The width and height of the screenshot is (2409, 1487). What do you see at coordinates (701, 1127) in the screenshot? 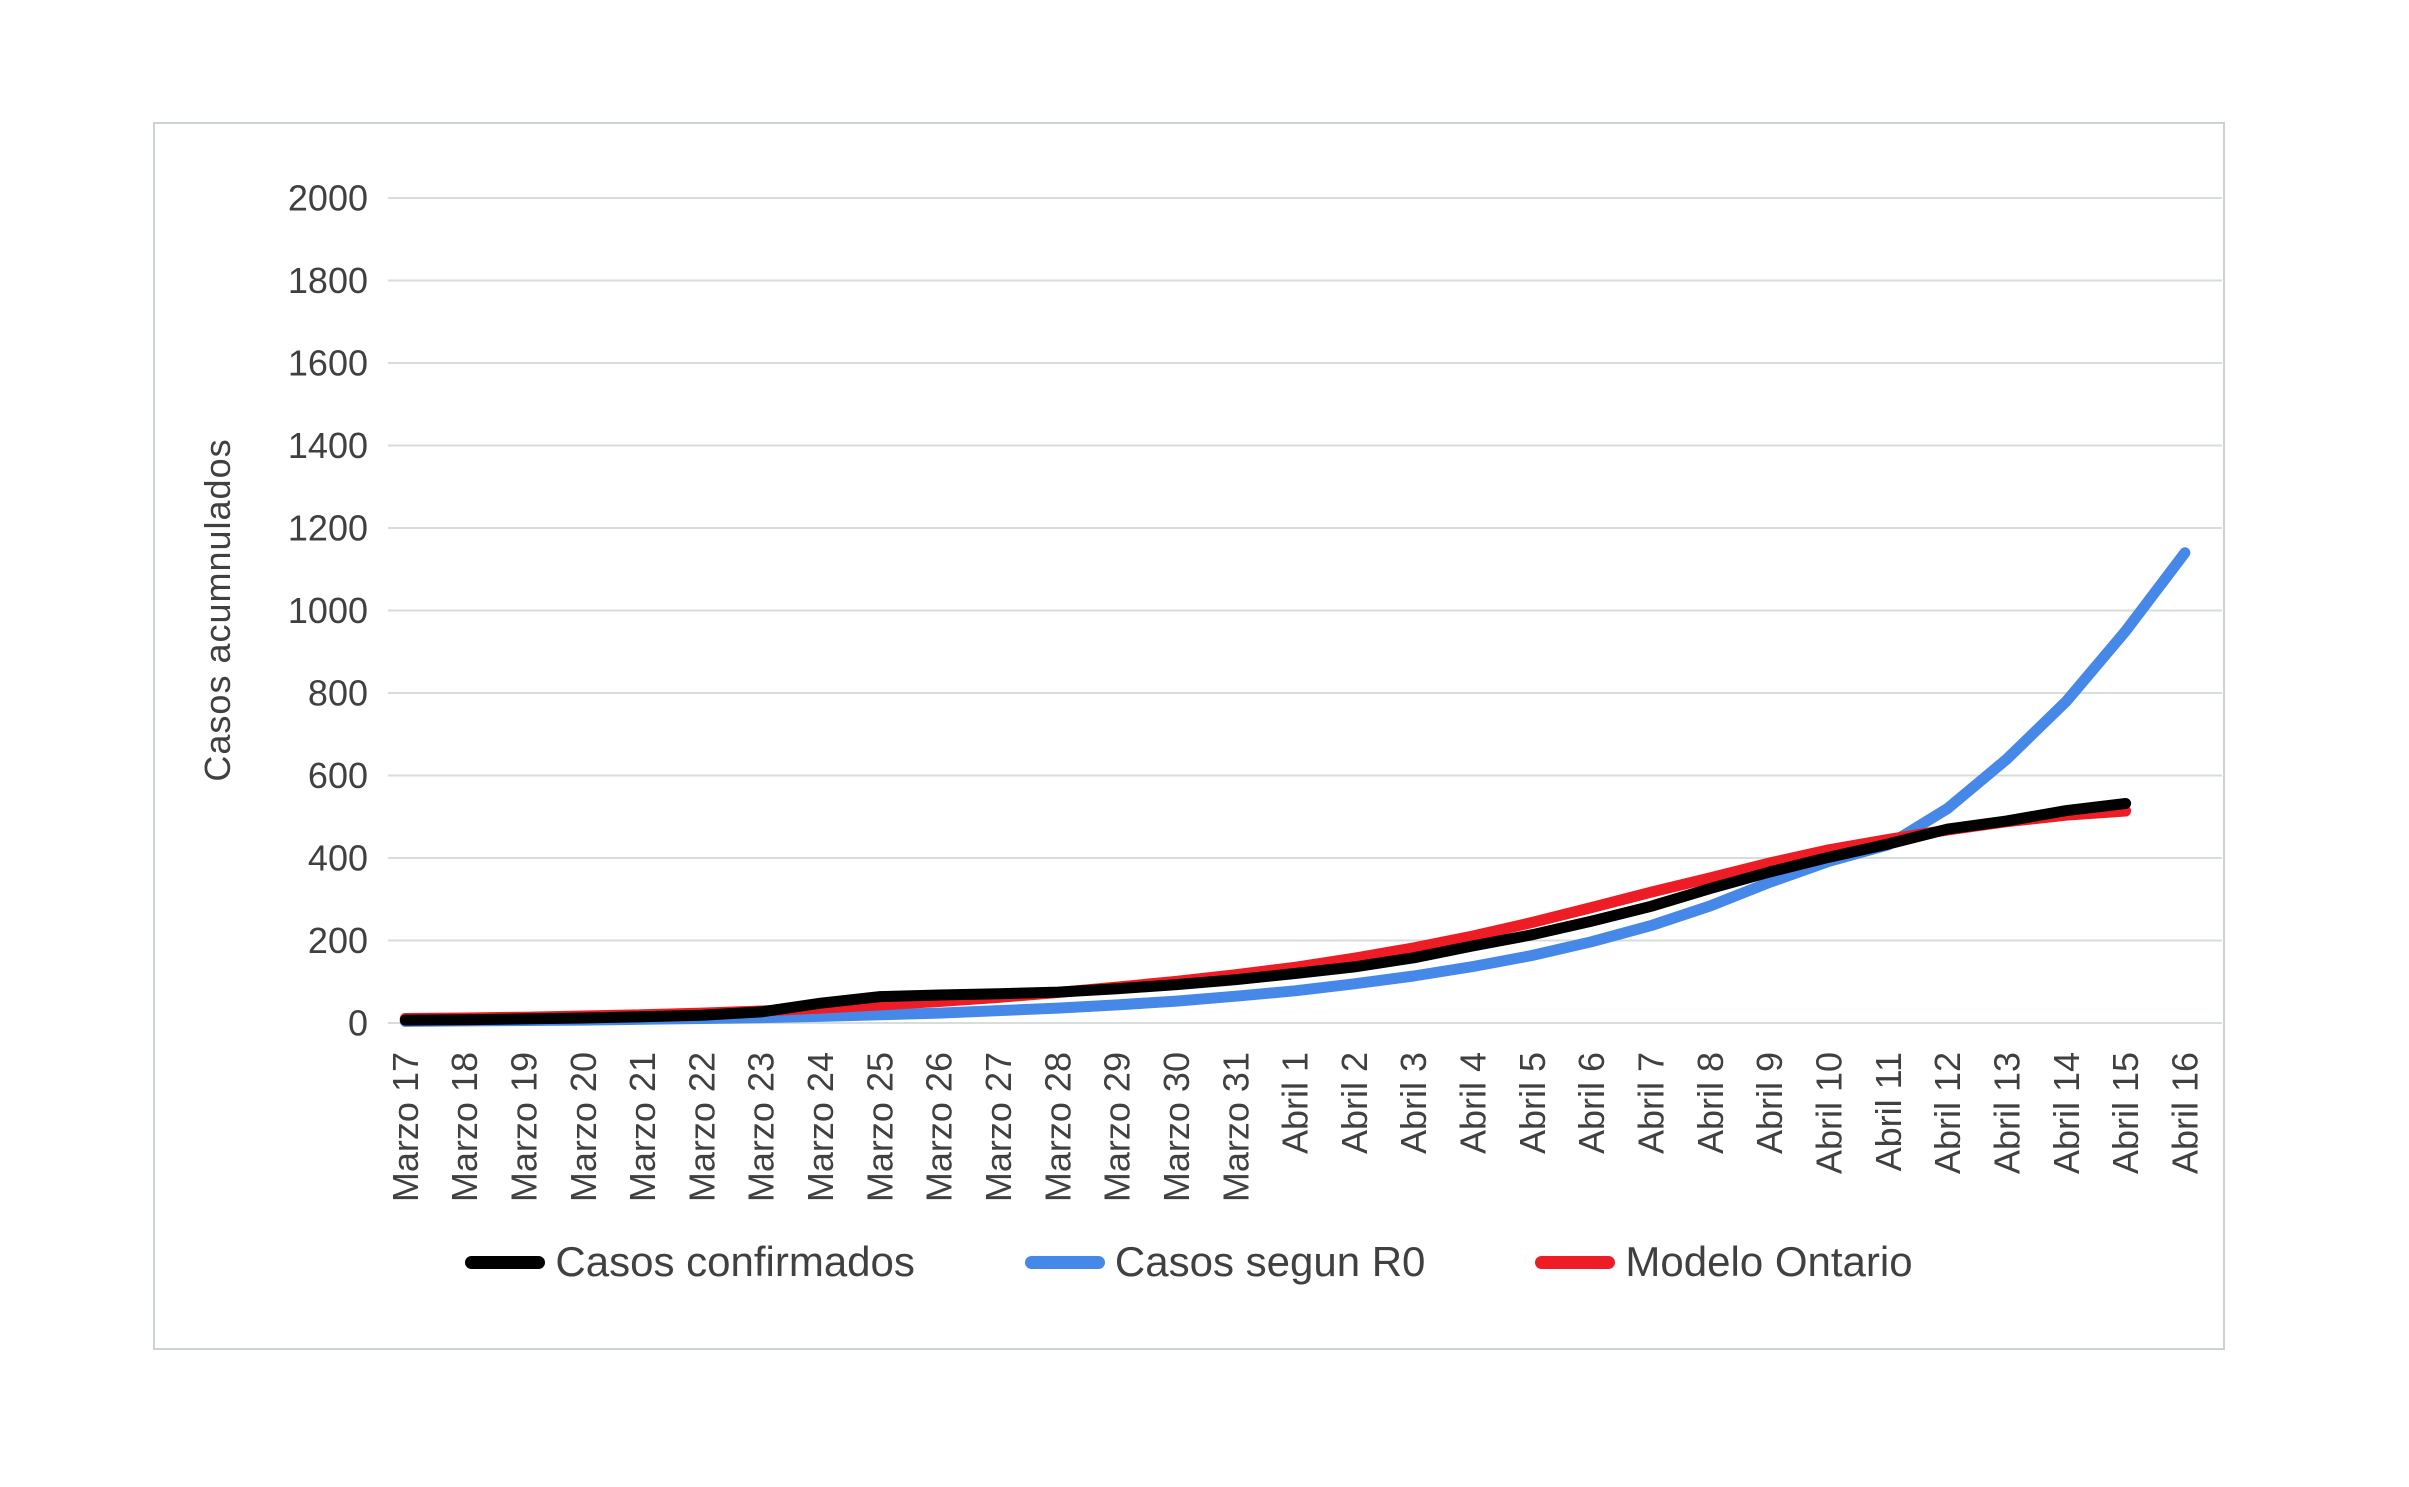
I see `x-tick-label: Marzo 22` at bounding box center [701, 1127].